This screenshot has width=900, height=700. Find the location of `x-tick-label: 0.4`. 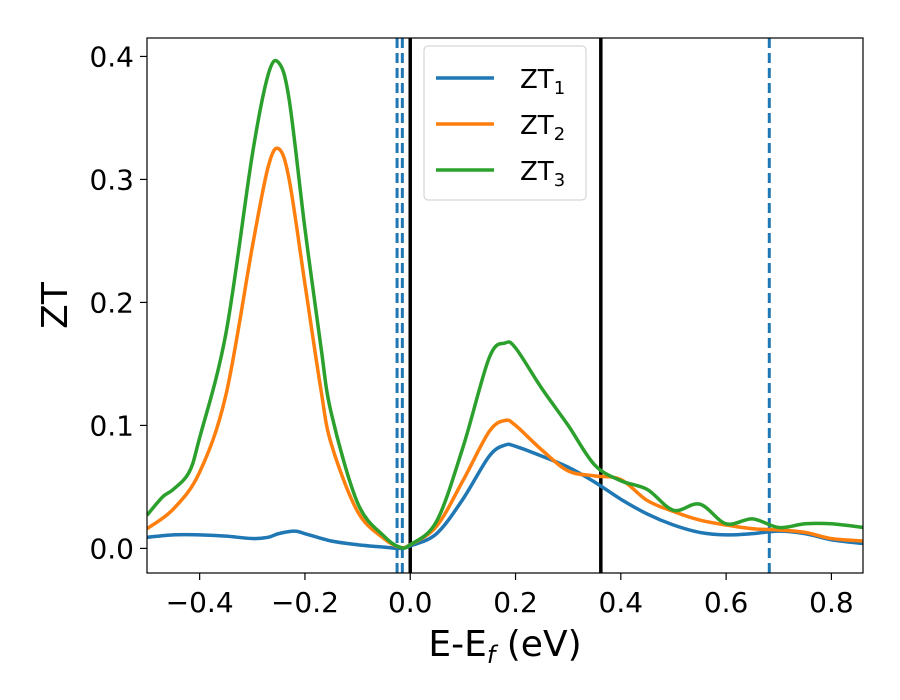

x-tick-label: 0.4 is located at coordinates (621, 602).